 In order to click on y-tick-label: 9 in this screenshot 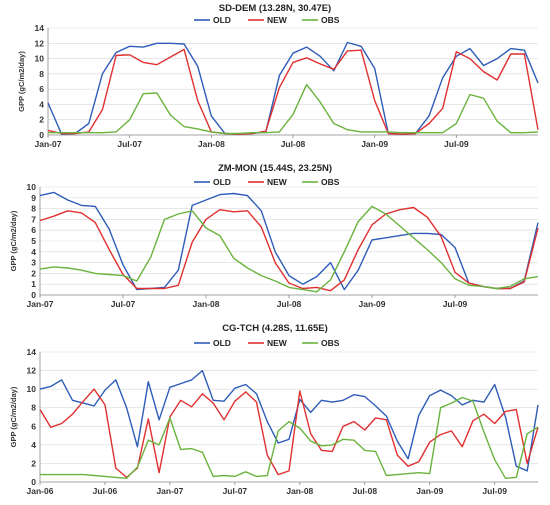, I will do `click(33, 198)`.